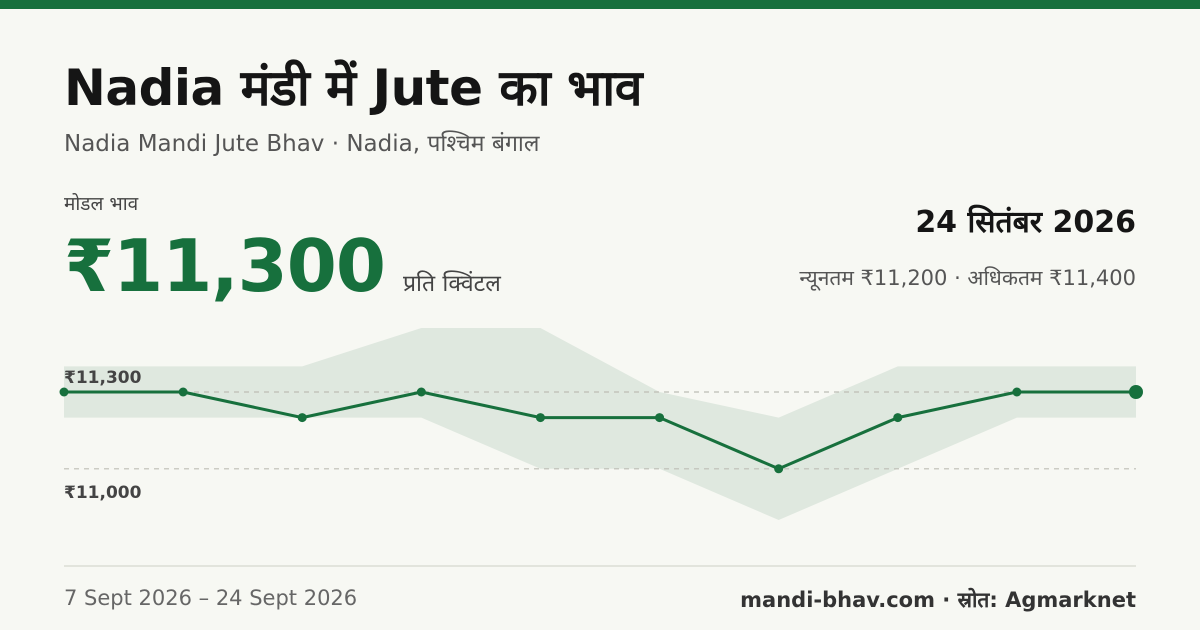  Describe the element at coordinates (938, 600) in the screenshot. I see `source-credit: mandi-bhav.com · स्रोत: Agmarknet` at that location.